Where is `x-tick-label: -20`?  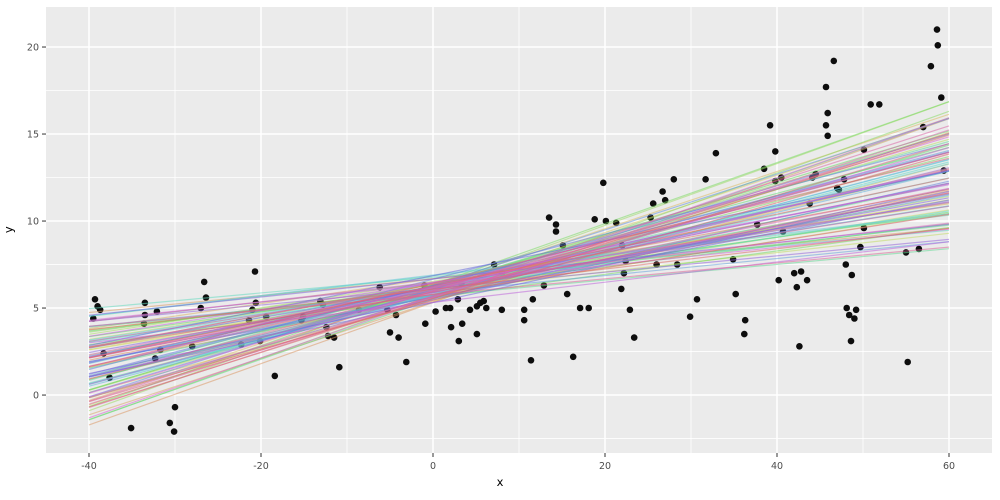 x-tick-label: -20 is located at coordinates (261, 466).